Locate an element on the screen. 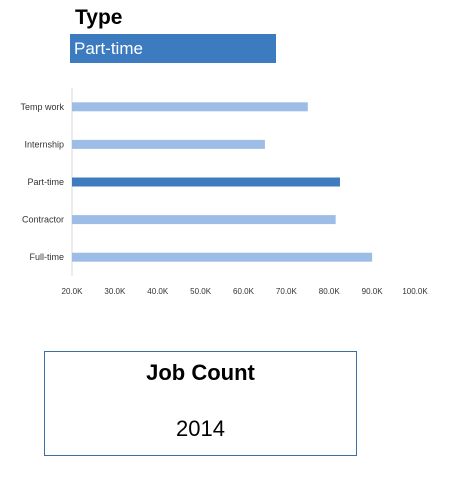 The height and width of the screenshot is (496, 463). x-tick-label: 20.0K is located at coordinates (73, 291).